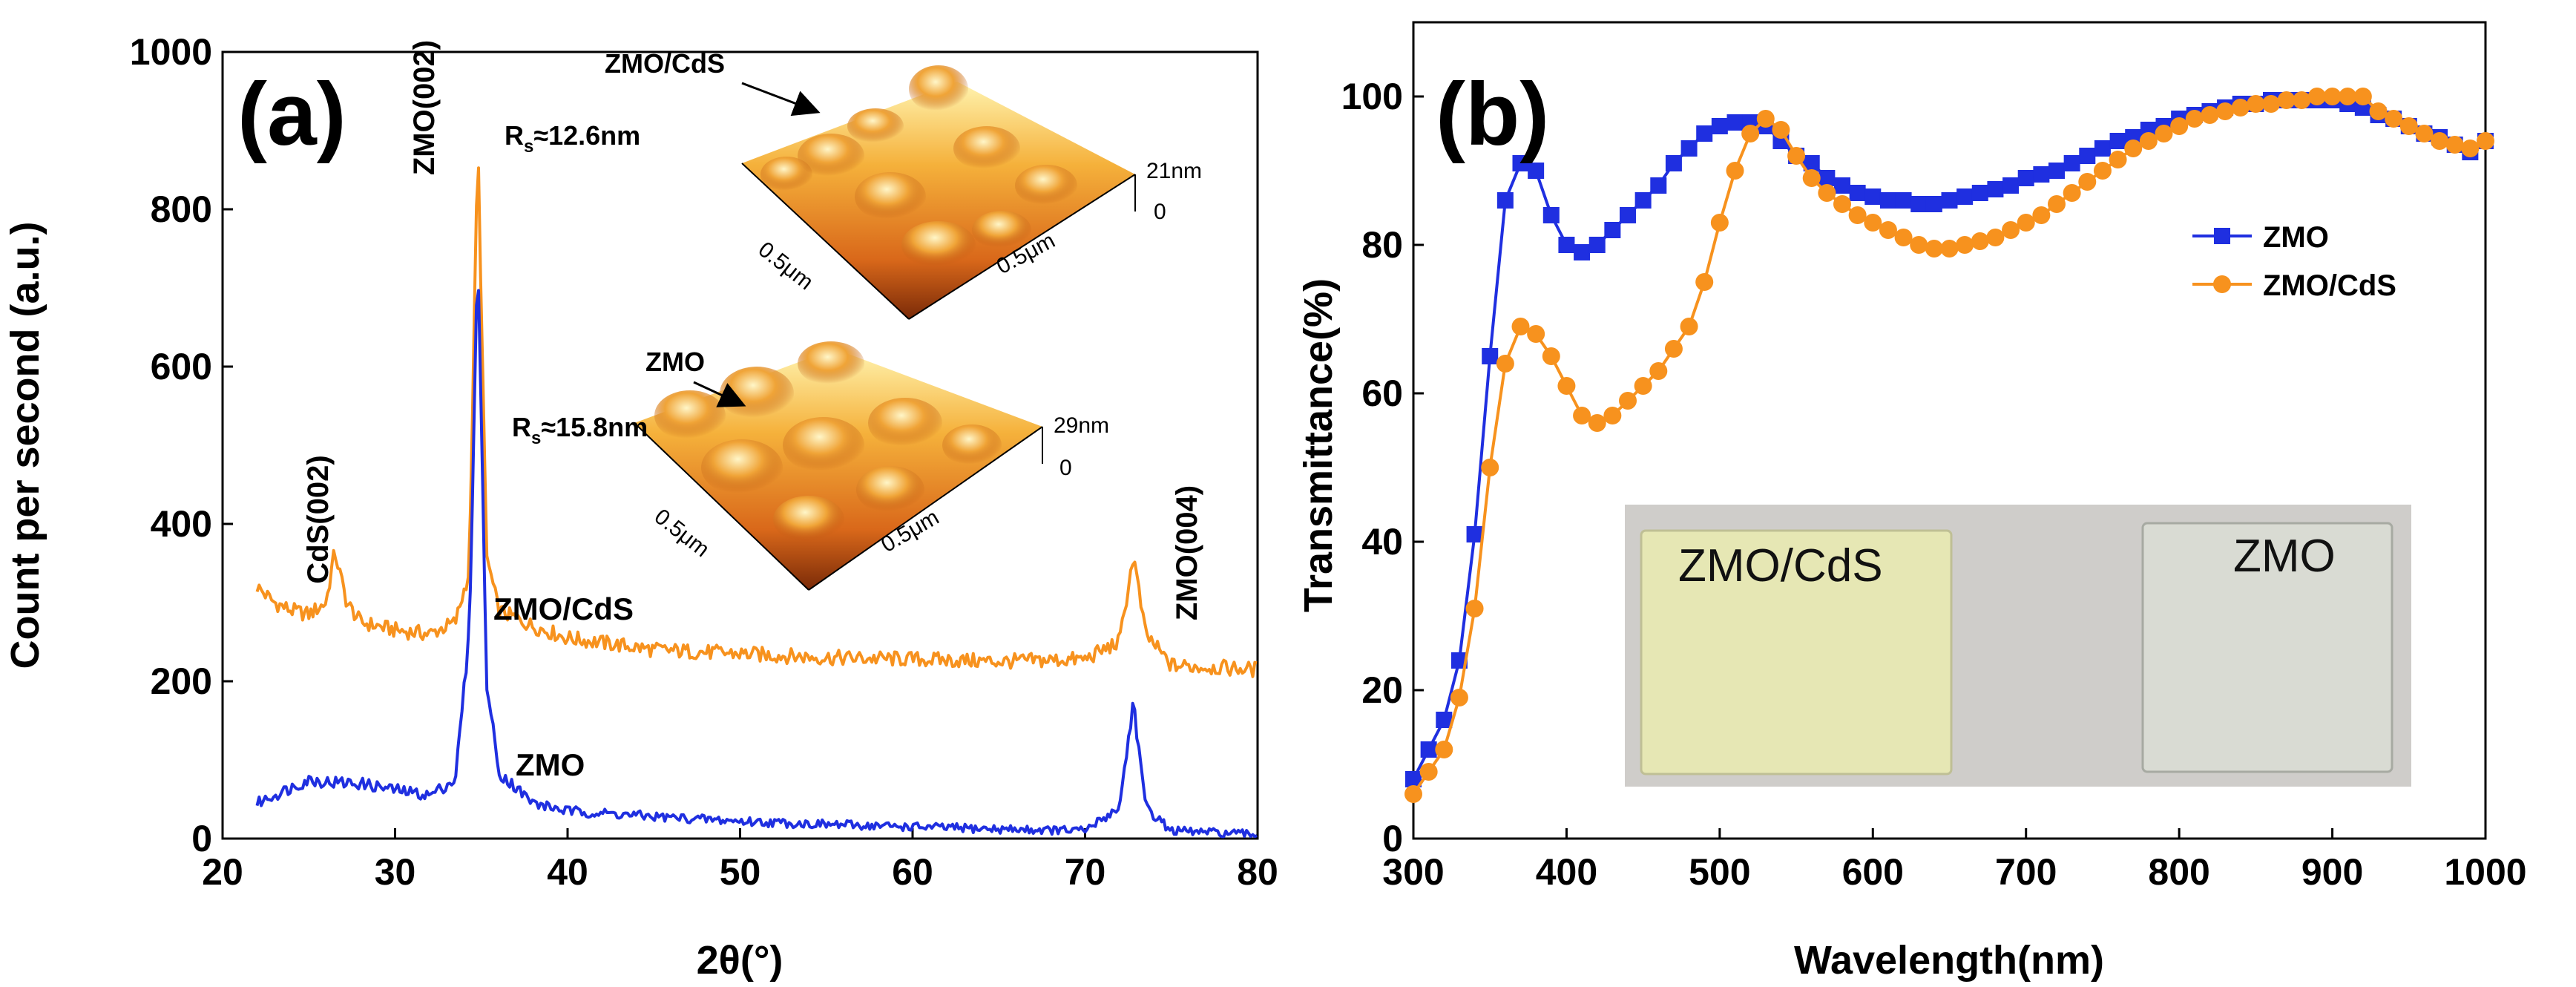  What do you see at coordinates (550, 764) in the screenshot?
I see `curve-label-zmo: ZMO` at bounding box center [550, 764].